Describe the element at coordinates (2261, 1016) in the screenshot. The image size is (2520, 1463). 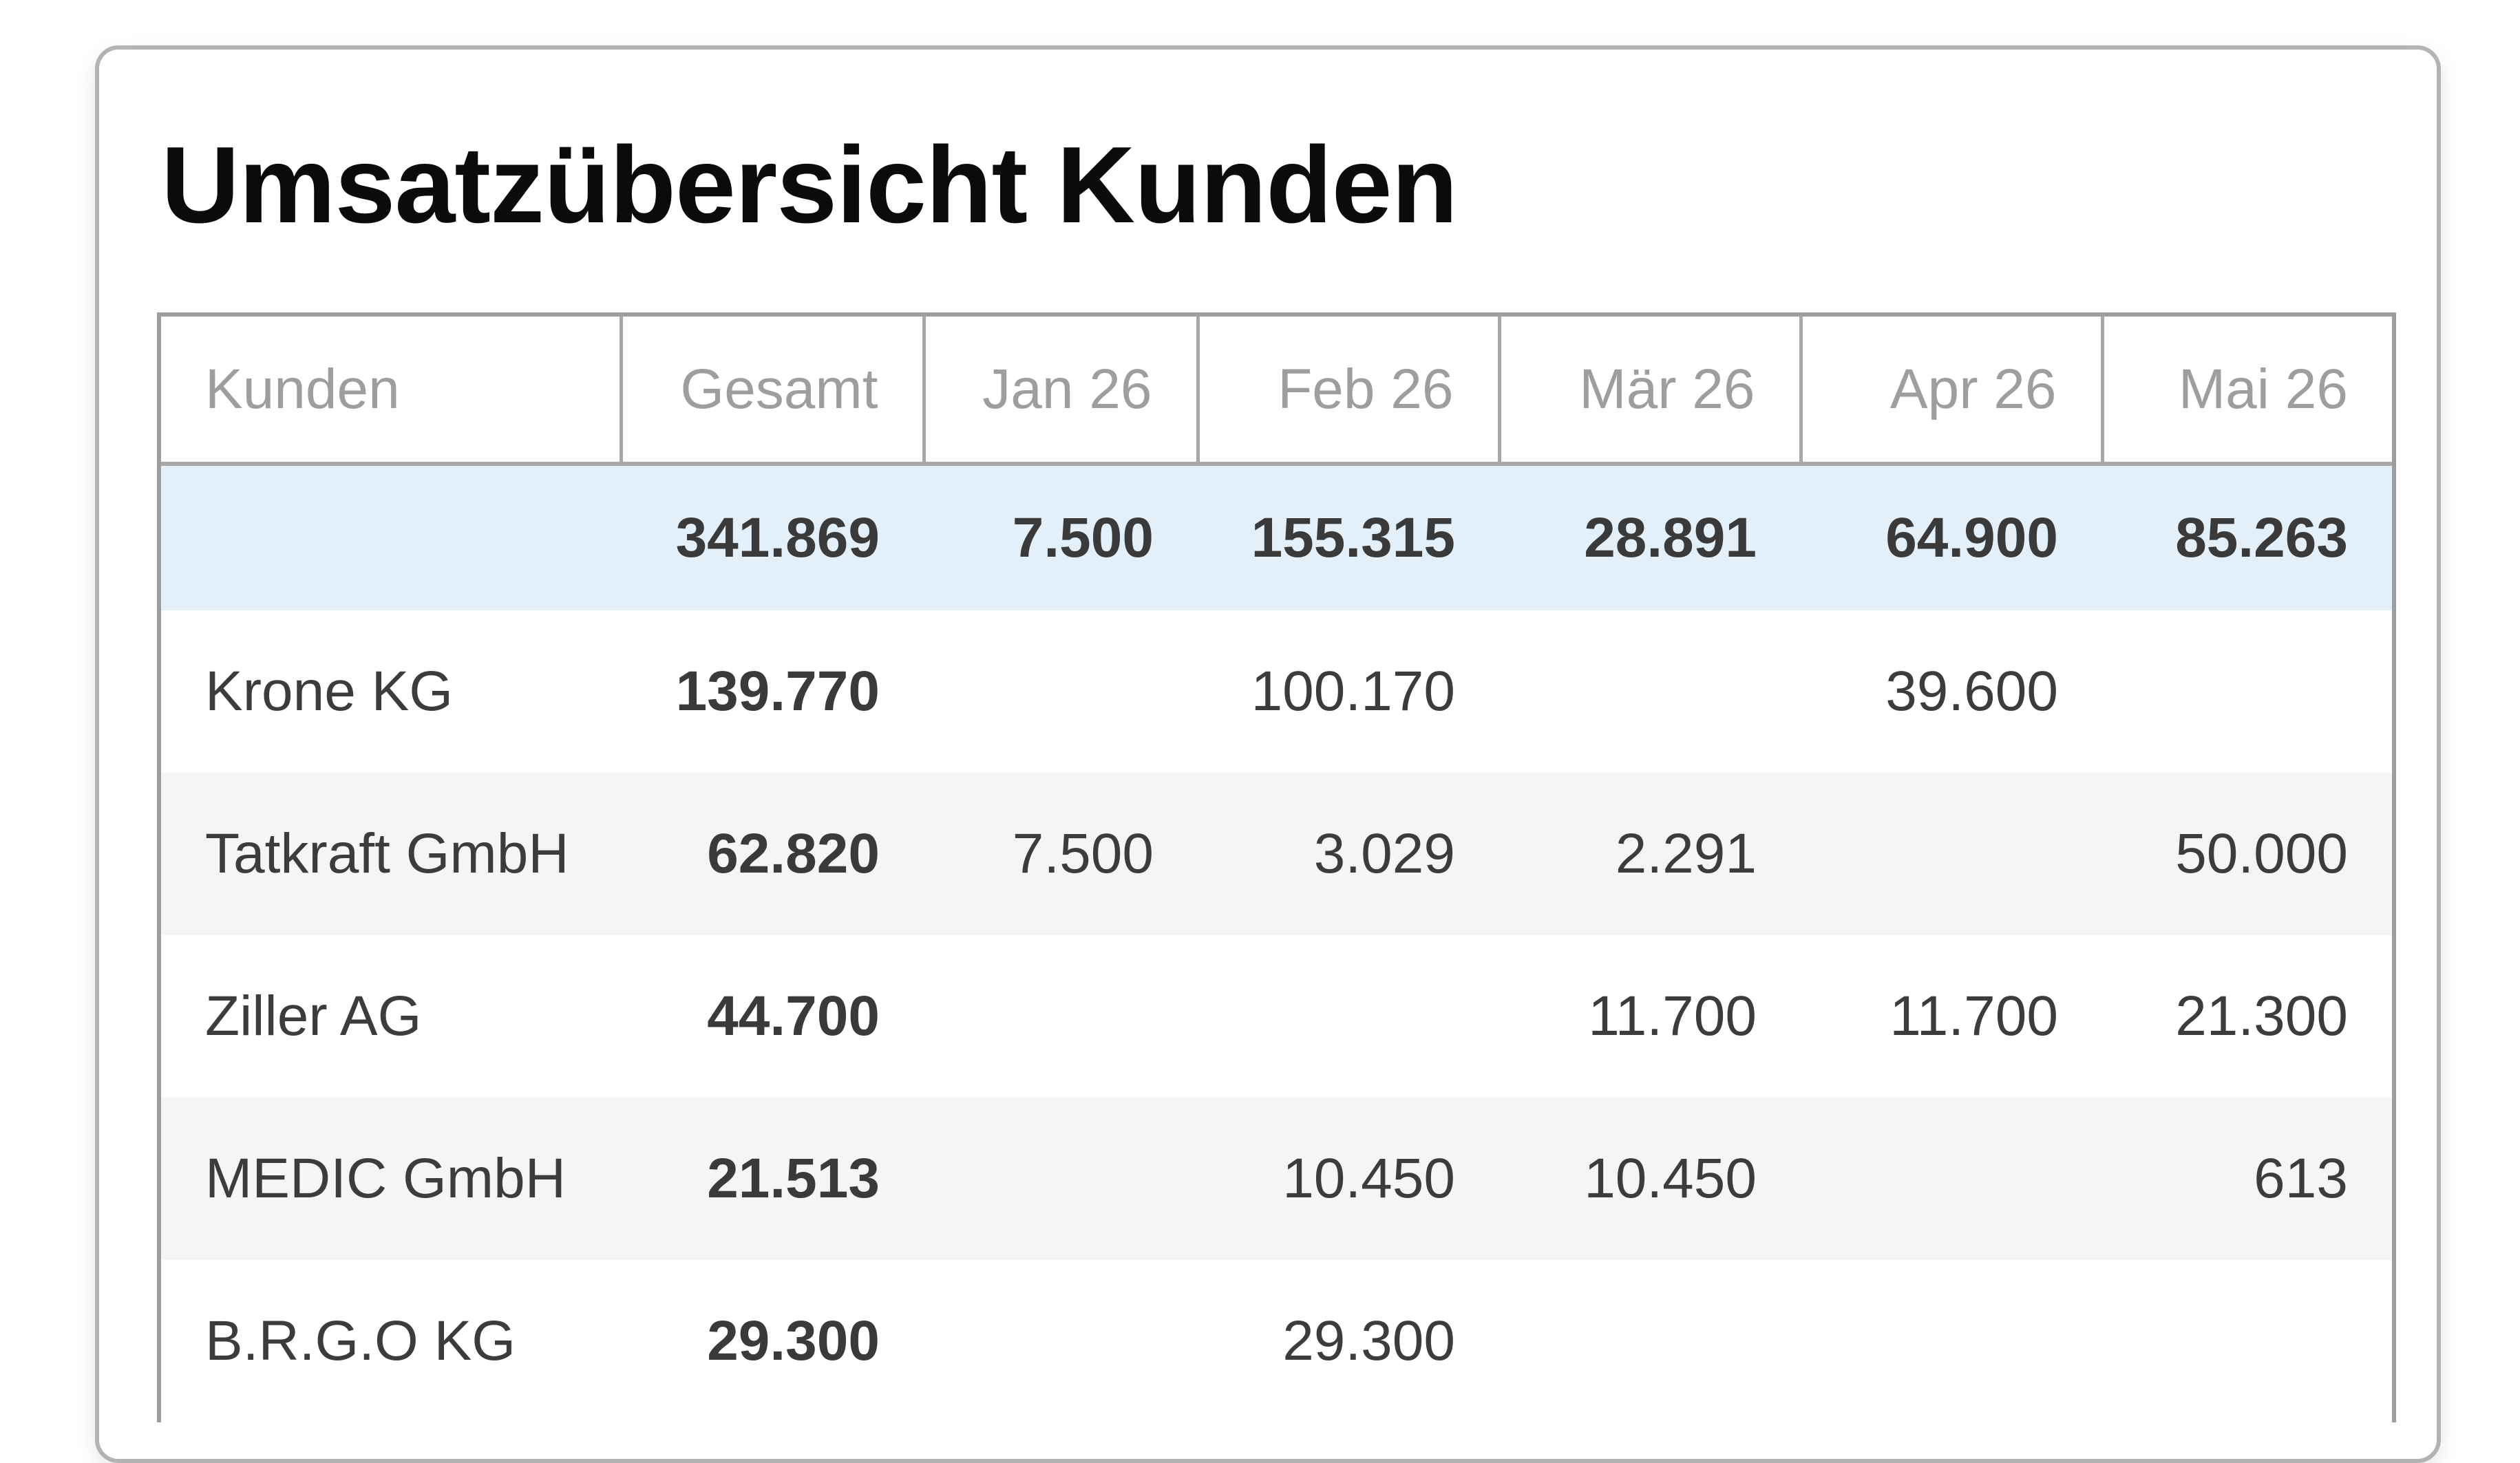
I see `cell-mai: 21.300` at that location.